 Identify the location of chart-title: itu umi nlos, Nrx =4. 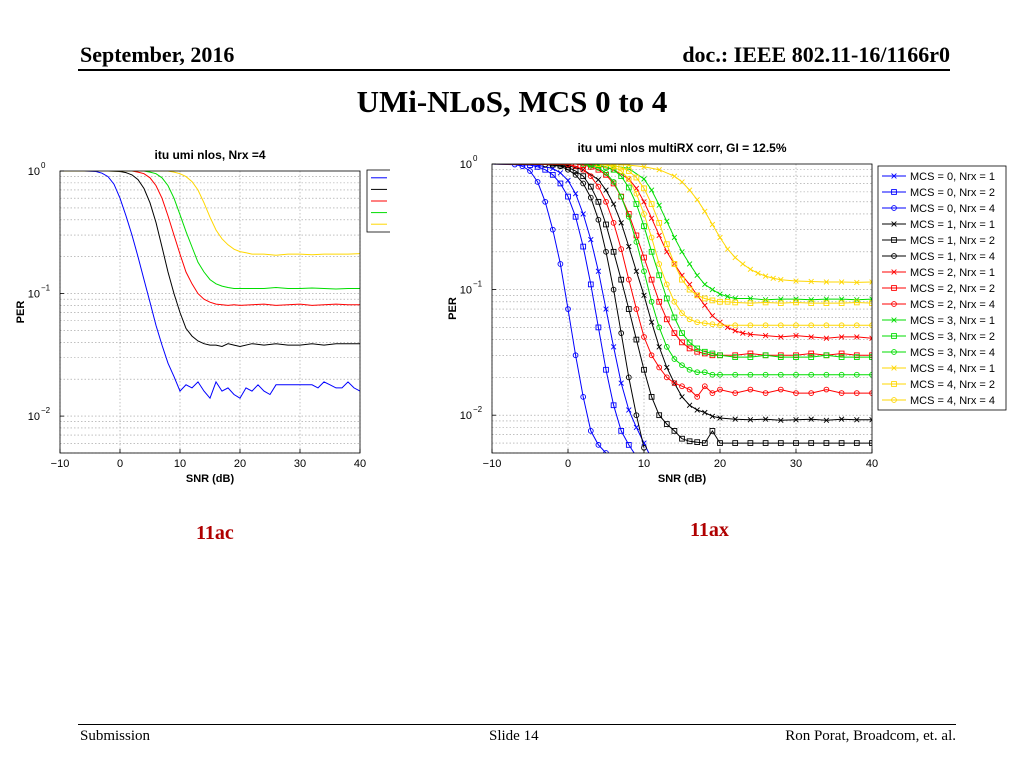
(209, 155).